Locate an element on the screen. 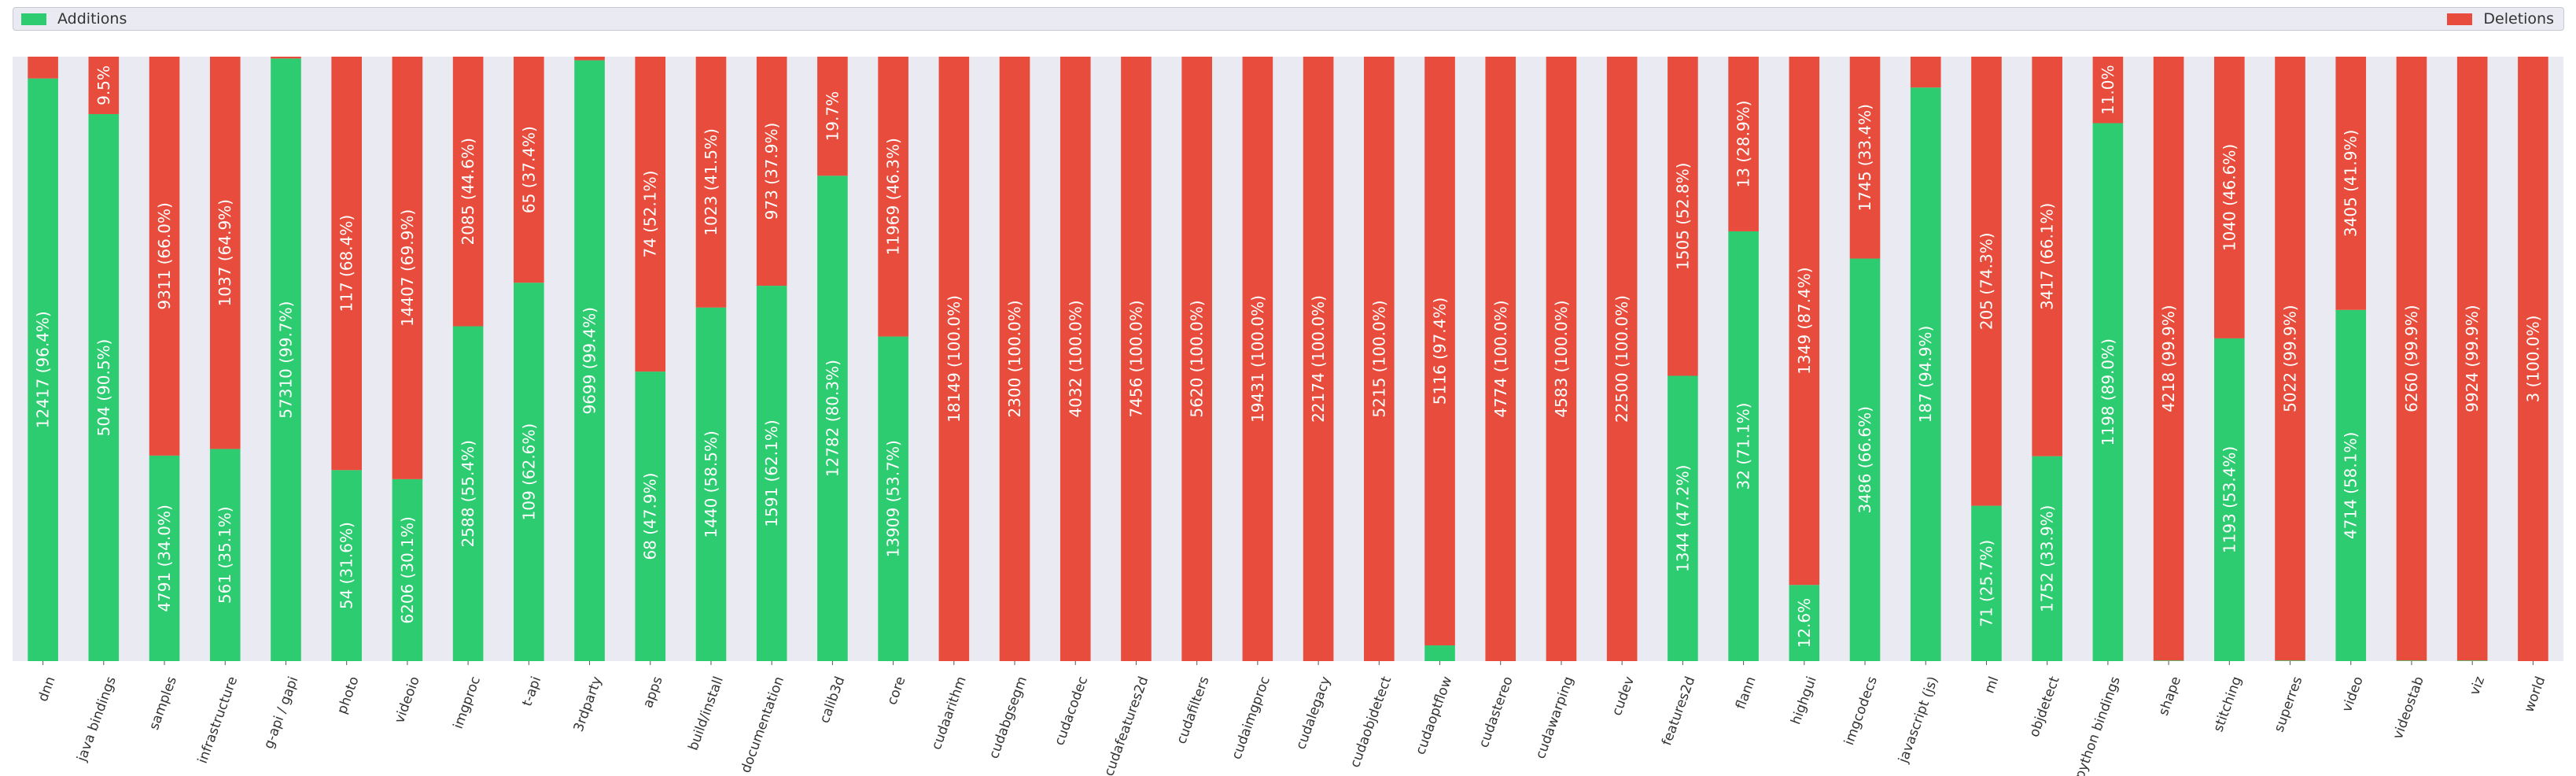 The width and height of the screenshot is (2576, 776). data-label-additions: 13909 (53.7%) is located at coordinates (893, 498).